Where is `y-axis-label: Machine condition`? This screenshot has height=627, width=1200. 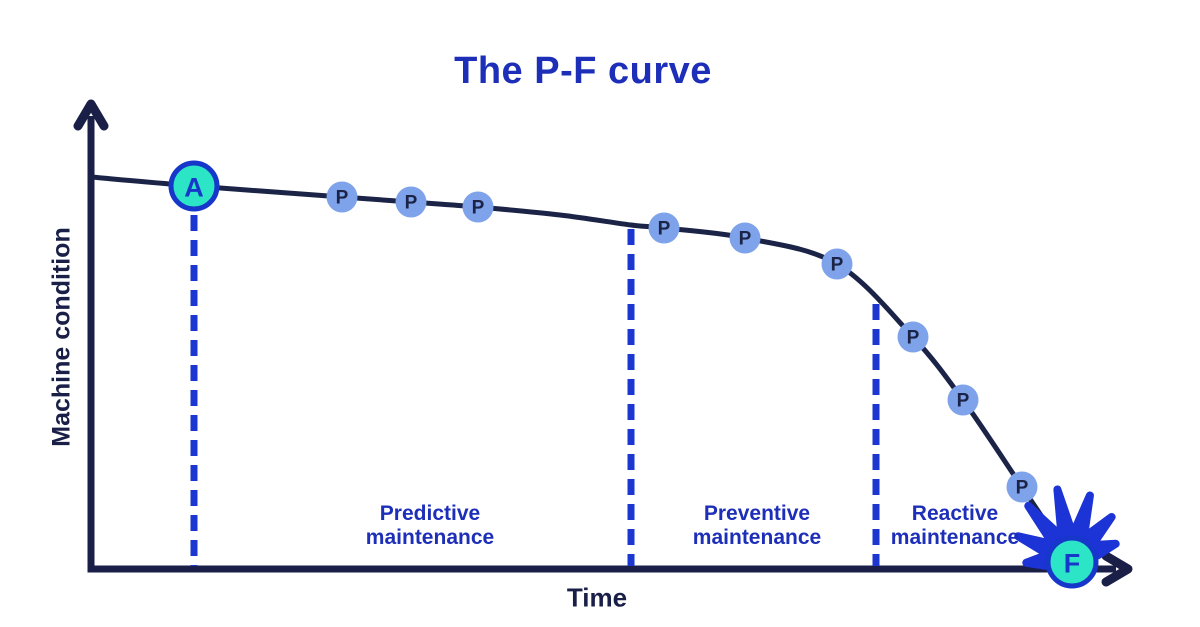 y-axis-label: Machine condition is located at coordinates (61, 337).